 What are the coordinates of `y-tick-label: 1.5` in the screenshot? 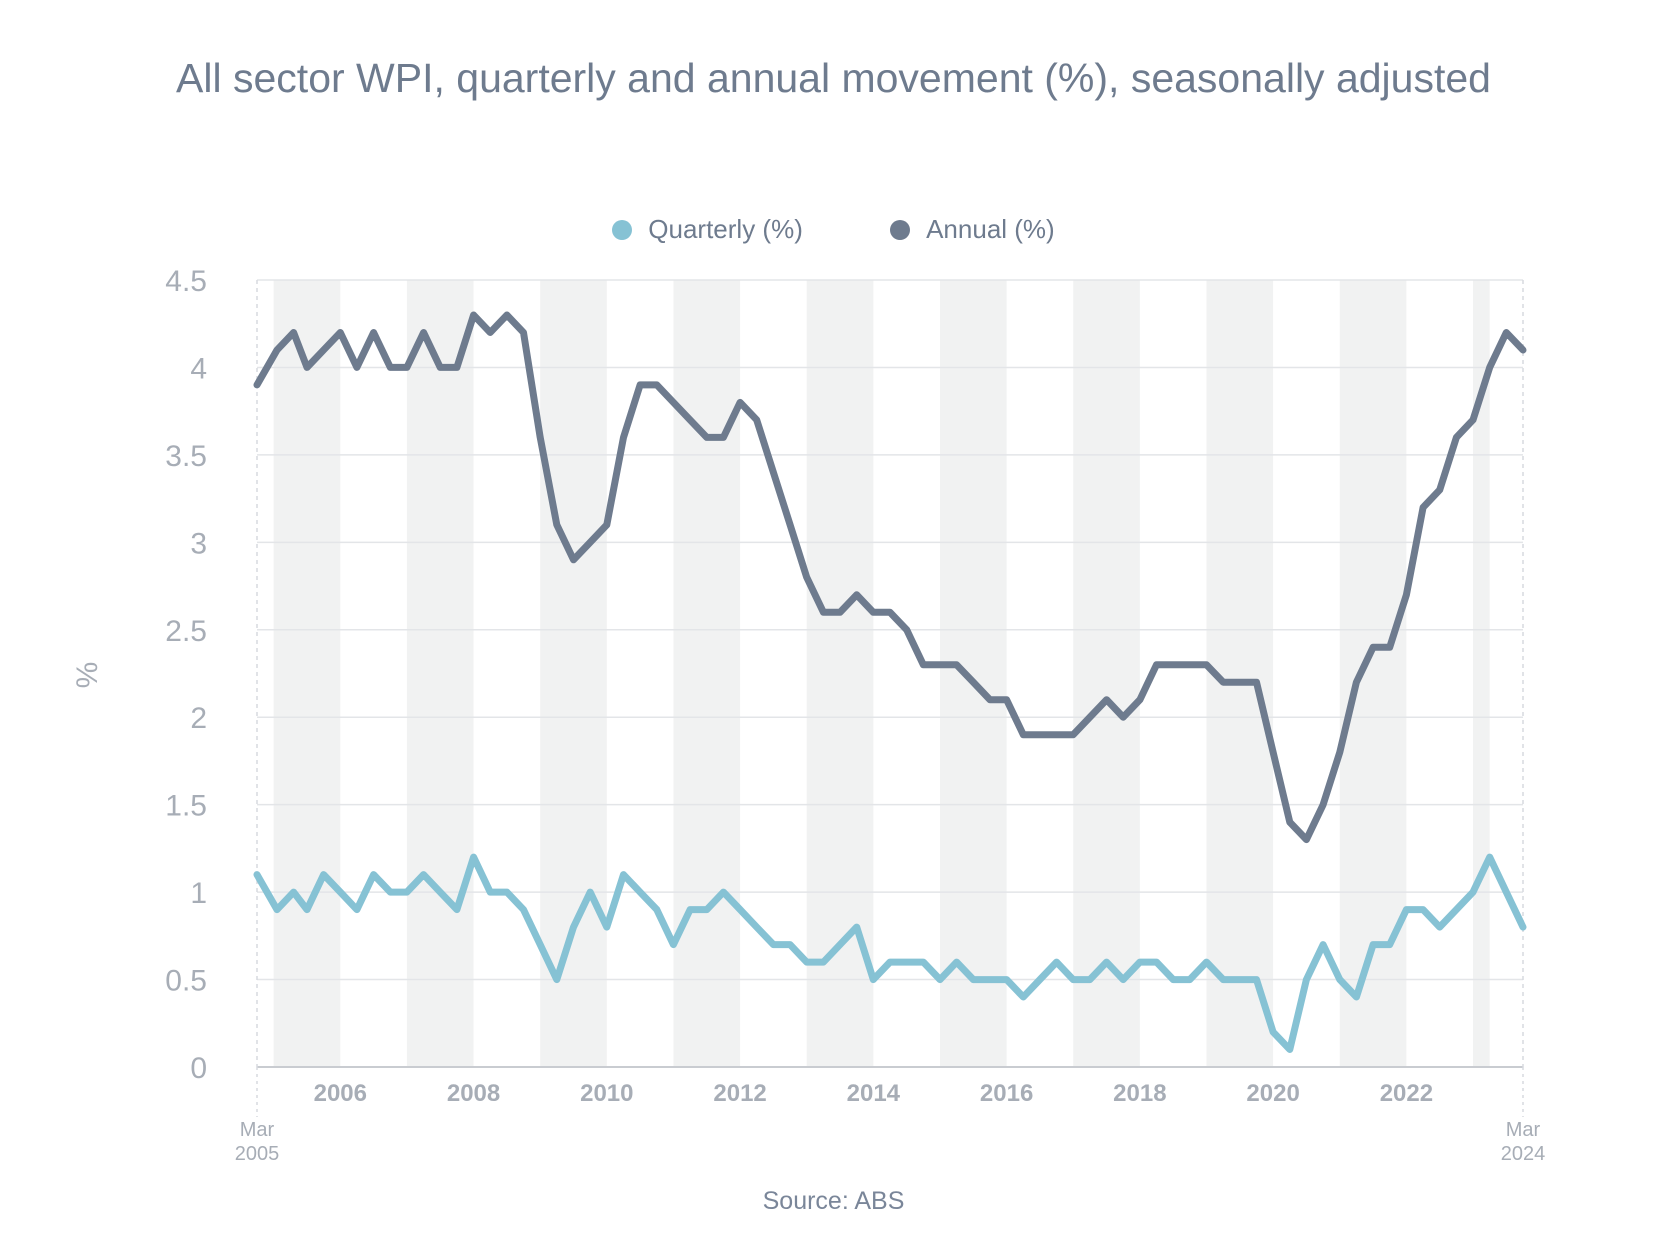 It's located at (186, 806).